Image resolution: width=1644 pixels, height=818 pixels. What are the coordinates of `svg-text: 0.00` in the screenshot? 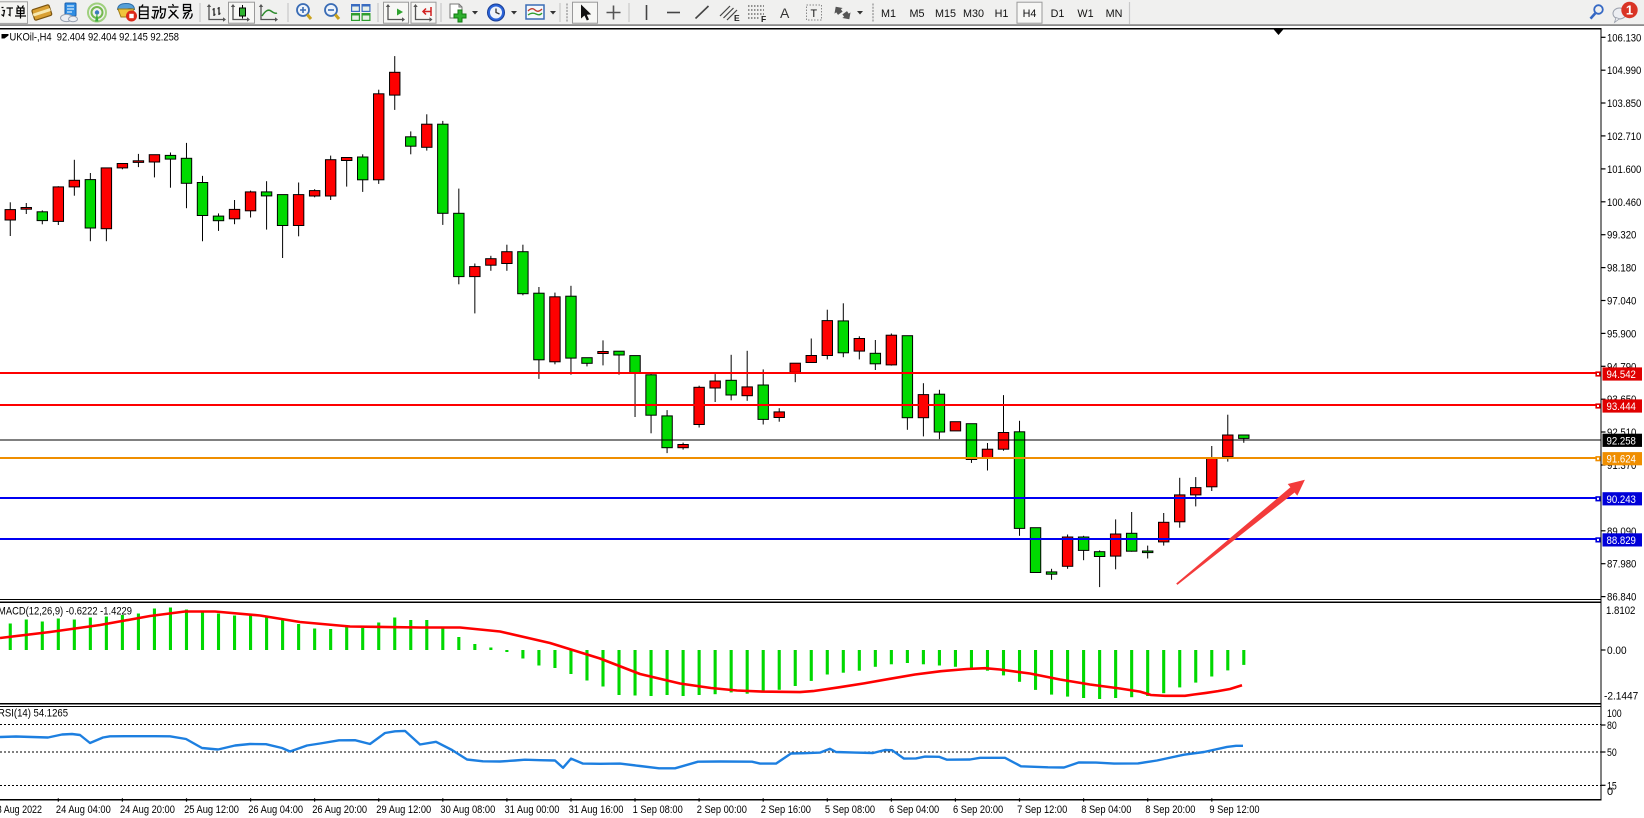 It's located at (1617, 651).